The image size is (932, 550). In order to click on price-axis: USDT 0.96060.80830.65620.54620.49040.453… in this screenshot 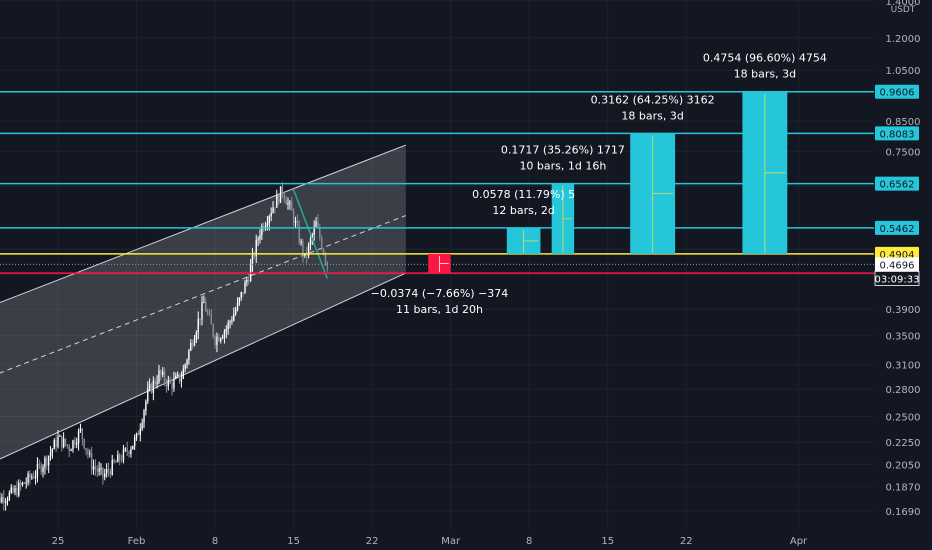, I will do `click(903, 265)`.